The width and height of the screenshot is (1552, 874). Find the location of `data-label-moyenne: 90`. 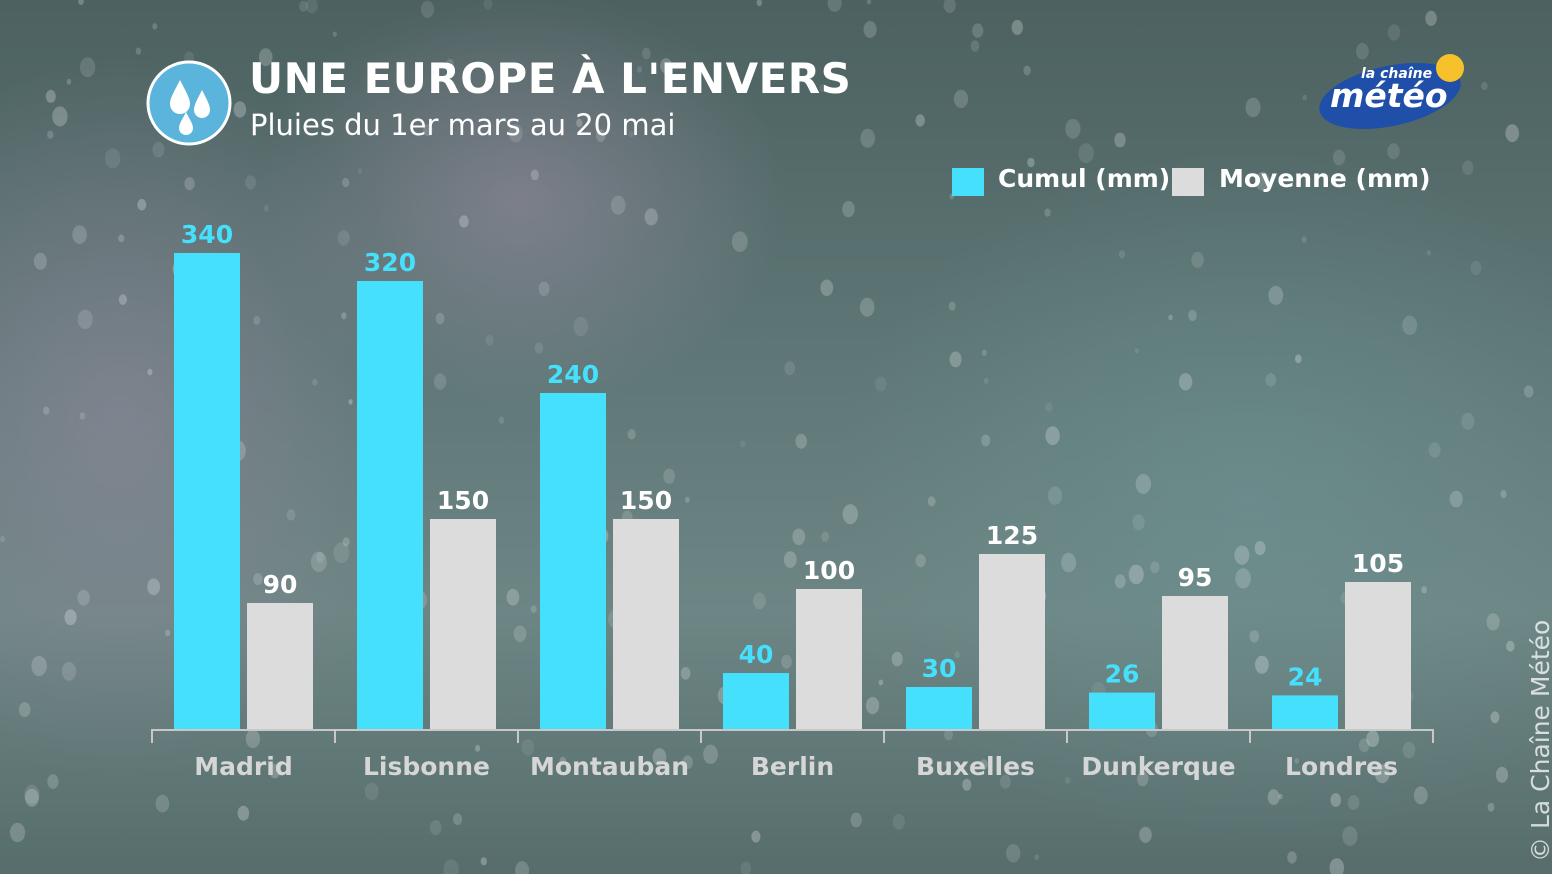

data-label-moyenne: 90 is located at coordinates (280, 584).